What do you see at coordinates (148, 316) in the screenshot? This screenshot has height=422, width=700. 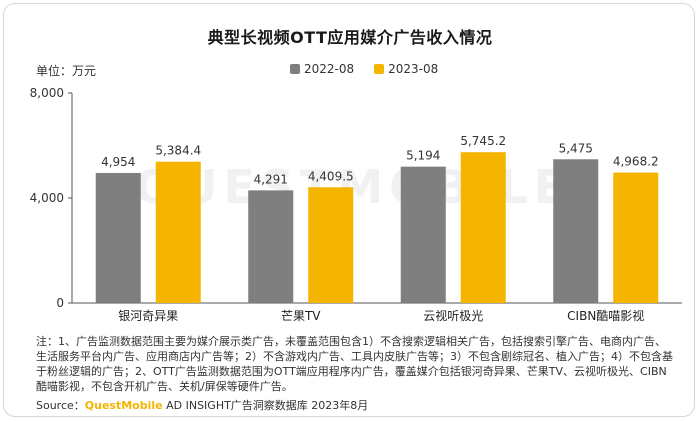 I see `x-tick-label: 银河奇异果` at bounding box center [148, 316].